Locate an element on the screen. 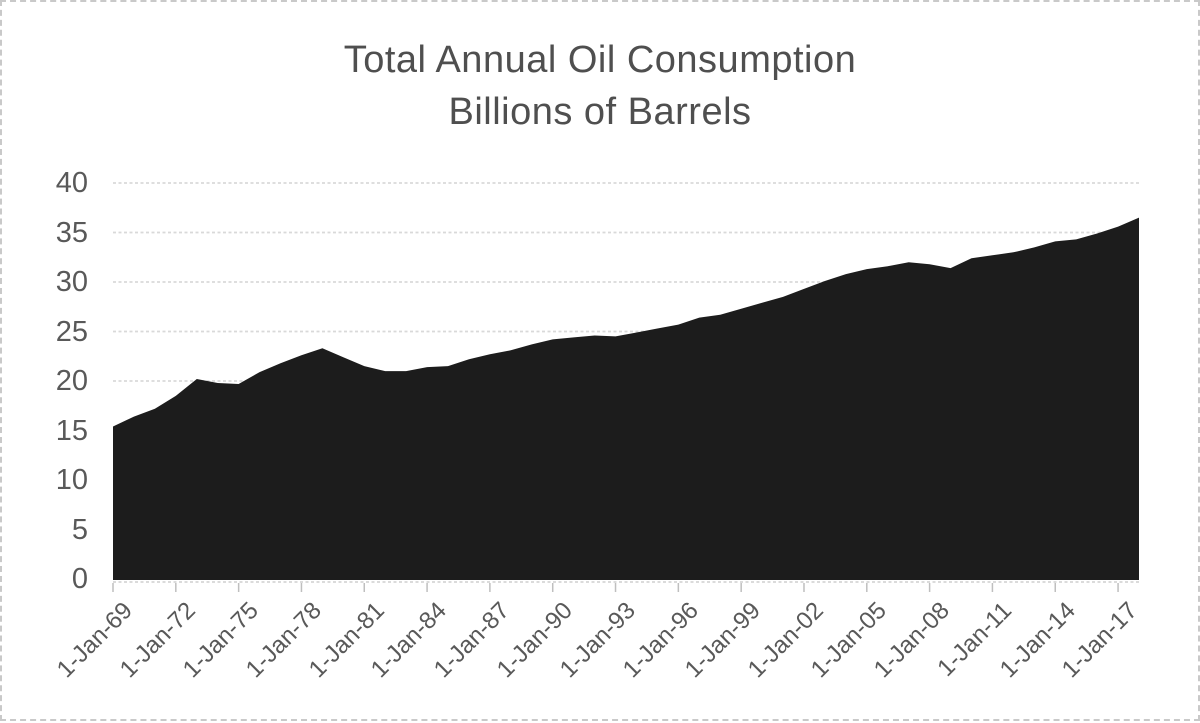 Image resolution: width=1200 pixels, height=723 pixels. y-axis-label: 25 is located at coordinates (71, 331).